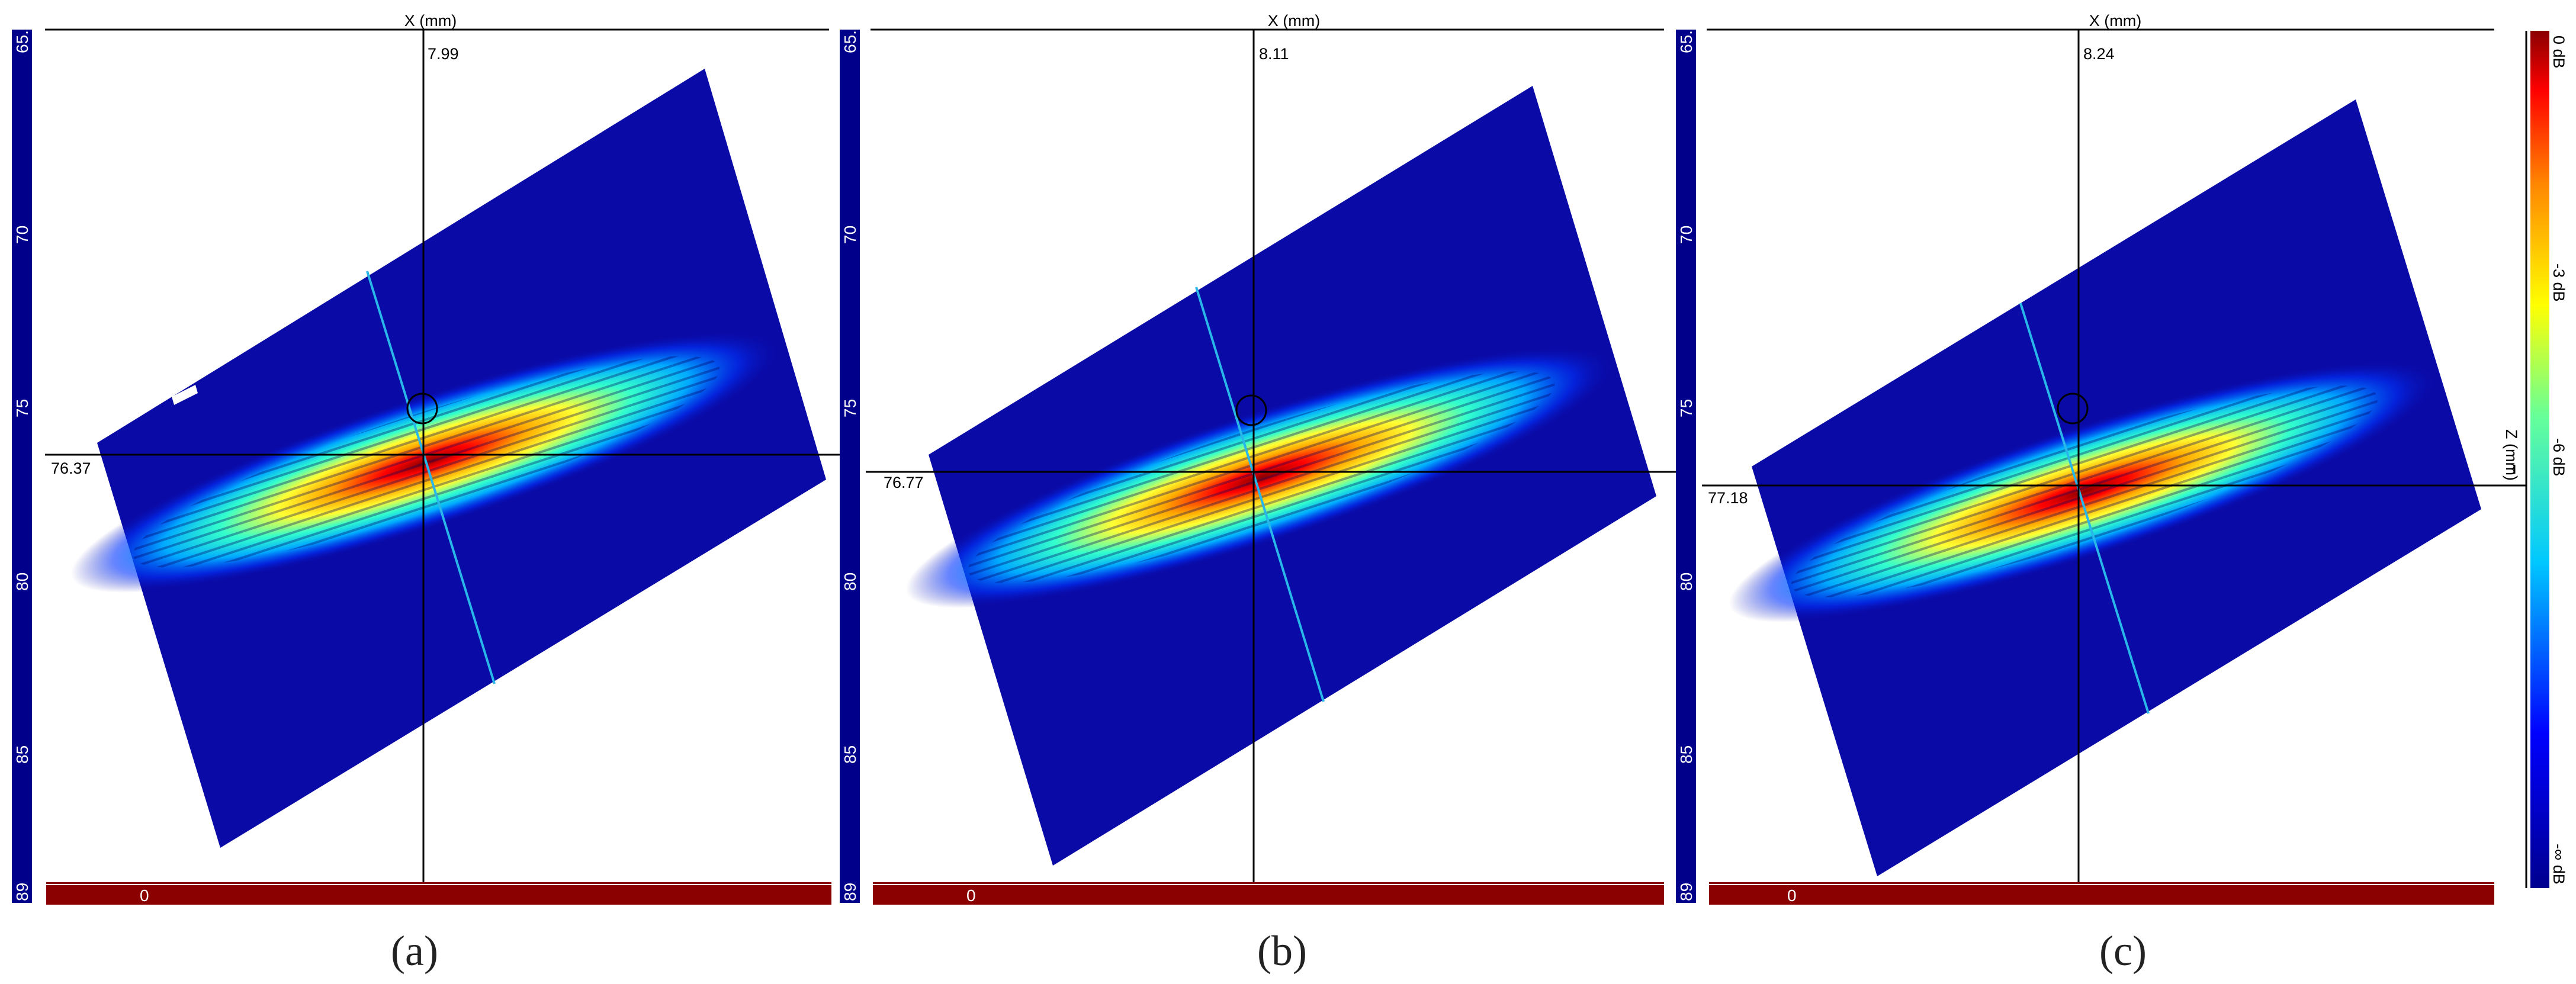 The height and width of the screenshot is (984, 2576). What do you see at coordinates (414, 951) in the screenshot?
I see `panel-caption: (a)` at bounding box center [414, 951].